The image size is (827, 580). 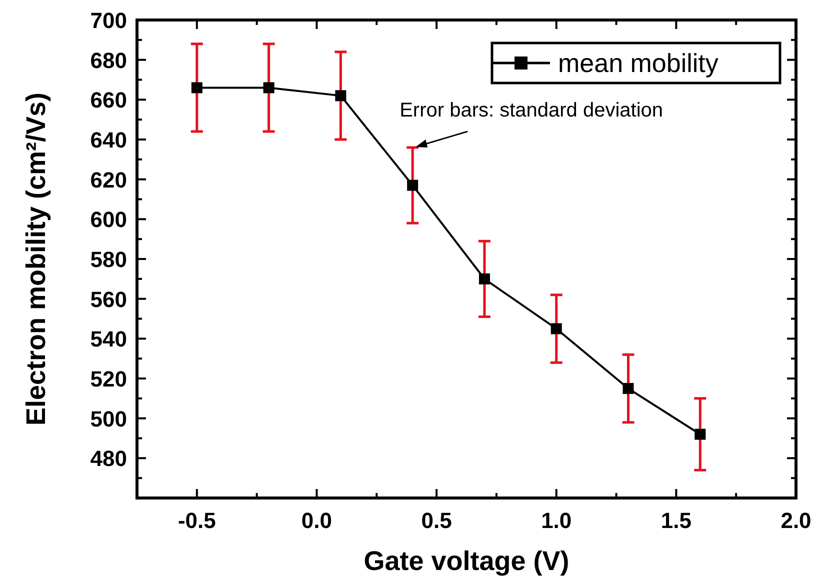 I want to click on x-tick-label: -0.5, so click(x=197, y=520).